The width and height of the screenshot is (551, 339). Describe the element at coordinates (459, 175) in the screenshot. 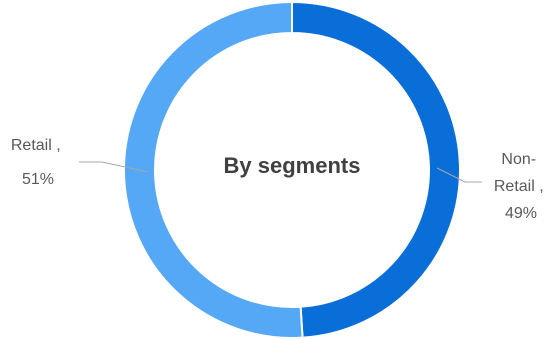

I see `leader-line-non-retail` at that location.